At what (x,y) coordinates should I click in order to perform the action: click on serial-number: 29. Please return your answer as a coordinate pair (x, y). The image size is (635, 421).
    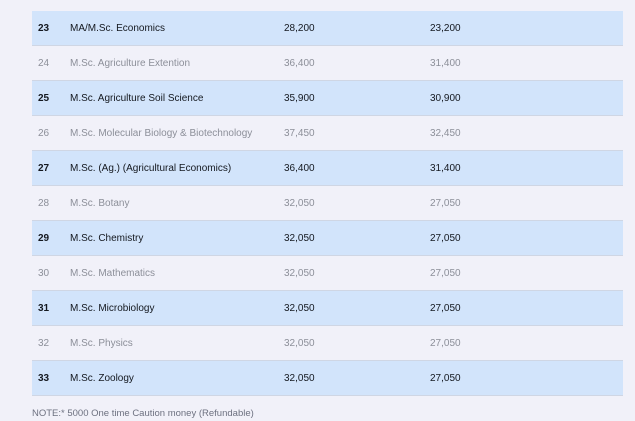
    Looking at the image, I should click on (44, 238).